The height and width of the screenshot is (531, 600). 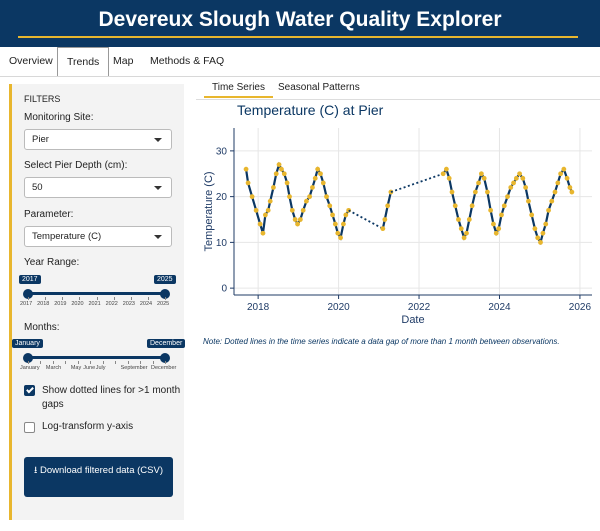 What do you see at coordinates (238, 88) in the screenshot?
I see `subtab-time-series: Time Series` at bounding box center [238, 88].